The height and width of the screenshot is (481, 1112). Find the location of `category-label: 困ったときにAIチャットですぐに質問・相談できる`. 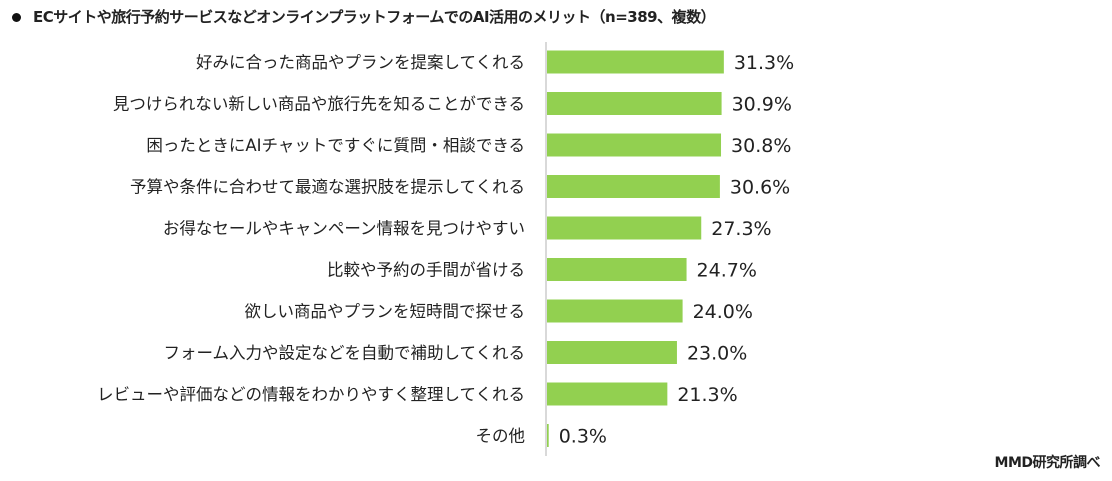

category-label: 困ったときにAIチャットですぐに質問・相談できる is located at coordinates (335, 145).